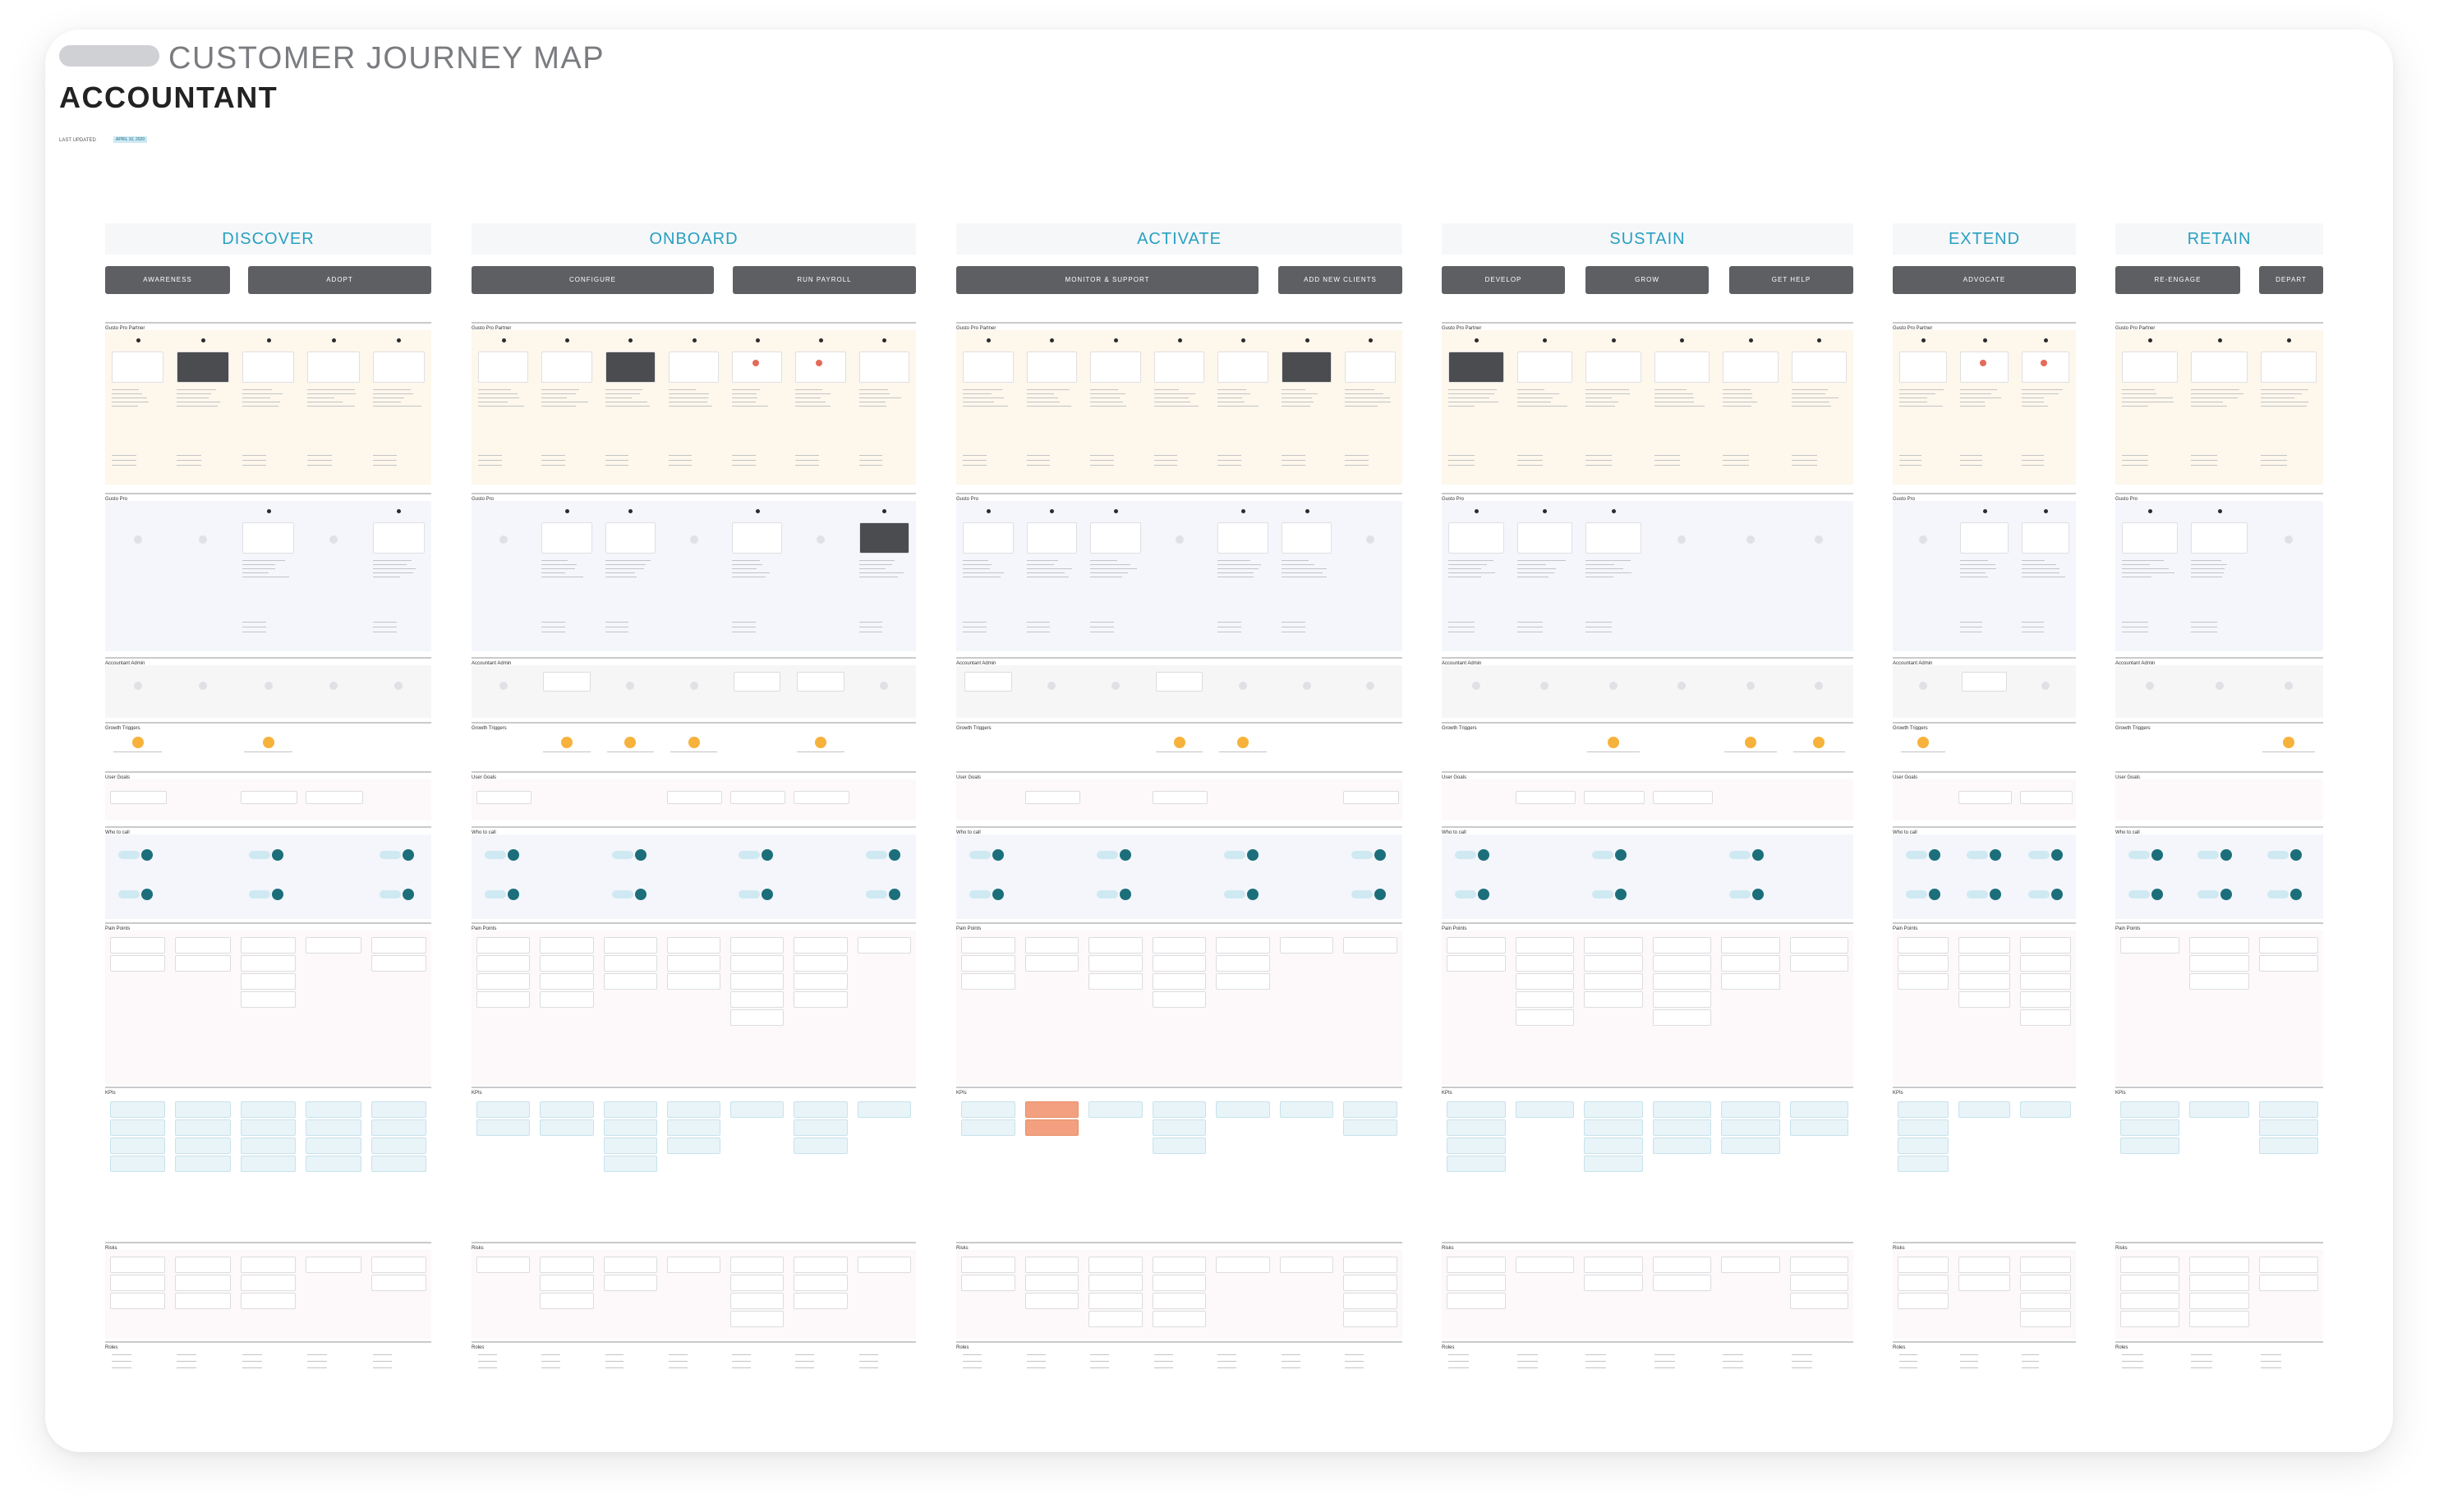 The image size is (2439, 1512). I want to click on phase-configure: CONFIGURE, so click(593, 280).